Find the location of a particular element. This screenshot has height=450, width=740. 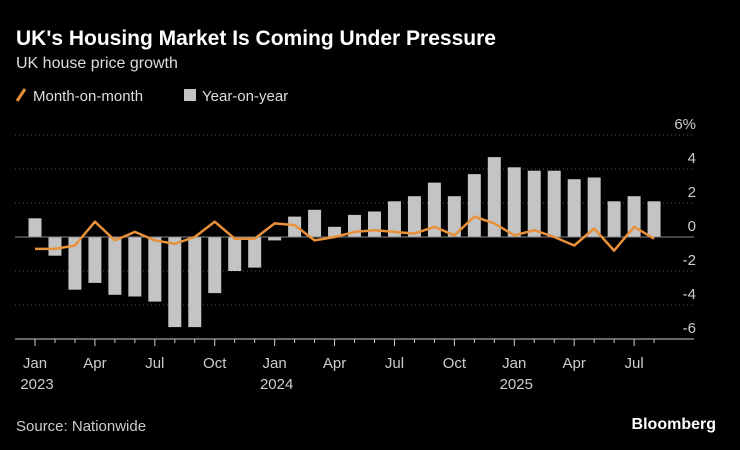

legend-label: Year-on-year is located at coordinates (245, 96).